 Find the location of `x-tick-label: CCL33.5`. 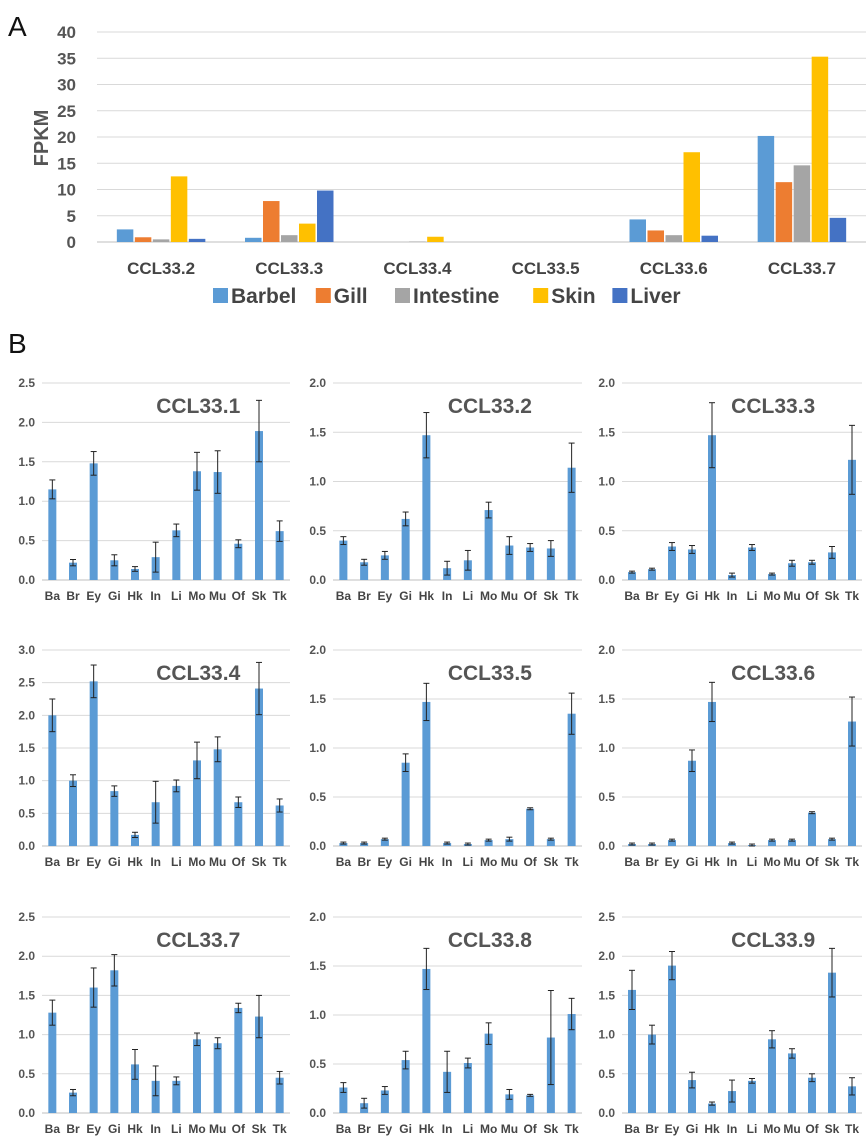

x-tick-label: CCL33.5 is located at coordinates (546, 268).